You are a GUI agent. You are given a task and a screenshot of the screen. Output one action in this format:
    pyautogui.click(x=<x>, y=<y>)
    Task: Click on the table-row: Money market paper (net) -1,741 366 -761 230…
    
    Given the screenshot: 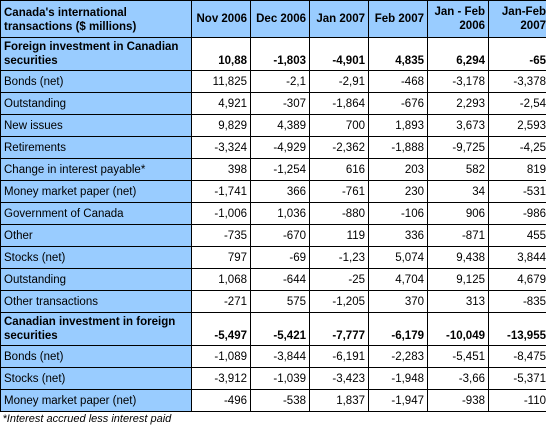 What is the action you would take?
    pyautogui.click(x=273, y=191)
    